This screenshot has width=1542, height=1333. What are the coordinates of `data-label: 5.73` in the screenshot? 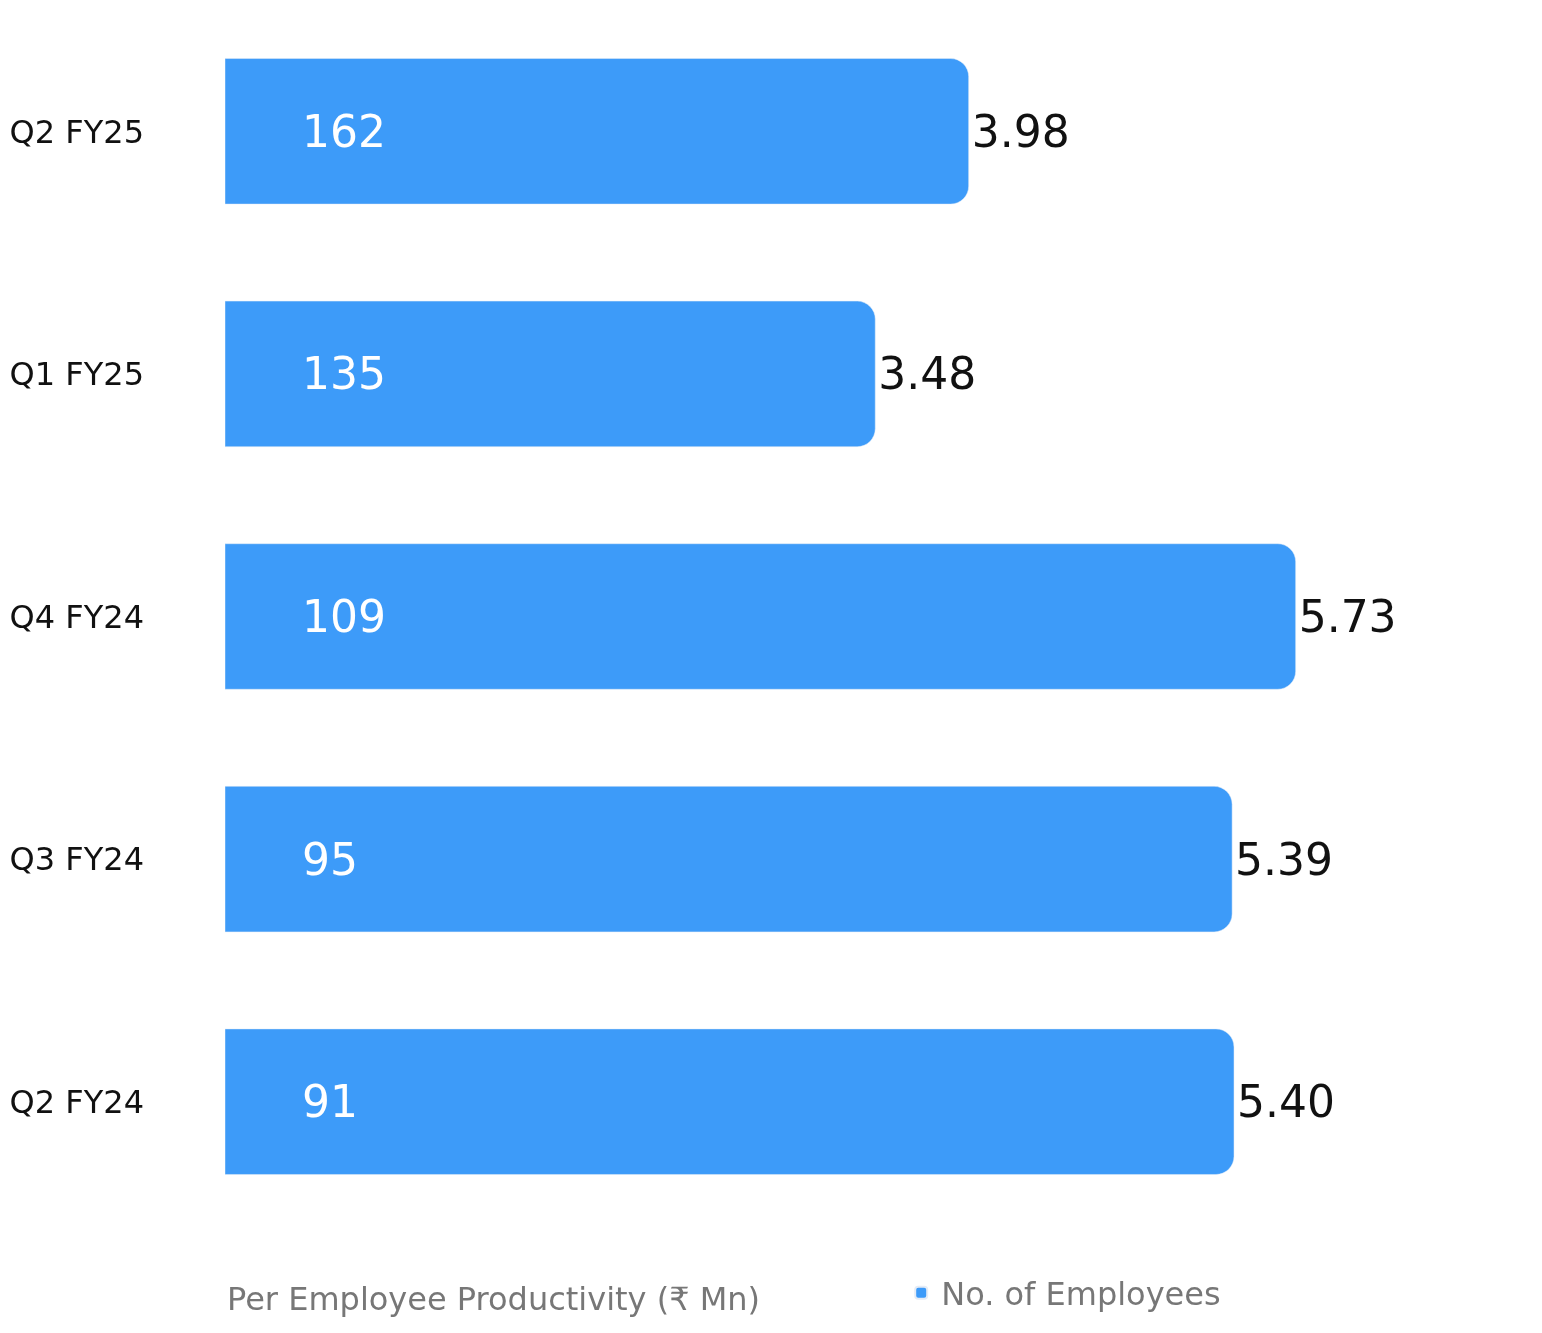 It's located at (1347, 616).